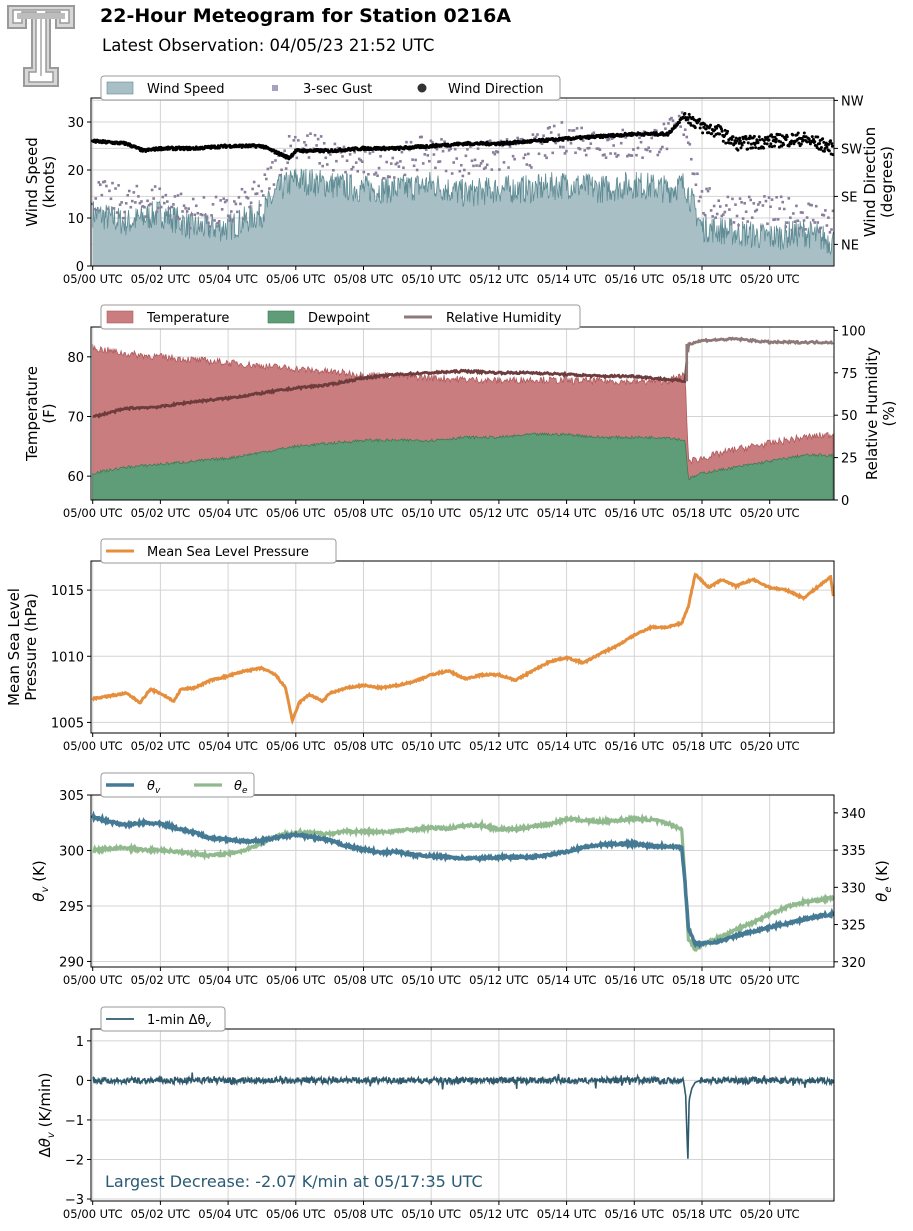 This screenshot has width=913, height=1231. Describe the element at coordinates (702, 279) in the screenshot. I see `x-tick-label: 05/18 UTC` at that location.